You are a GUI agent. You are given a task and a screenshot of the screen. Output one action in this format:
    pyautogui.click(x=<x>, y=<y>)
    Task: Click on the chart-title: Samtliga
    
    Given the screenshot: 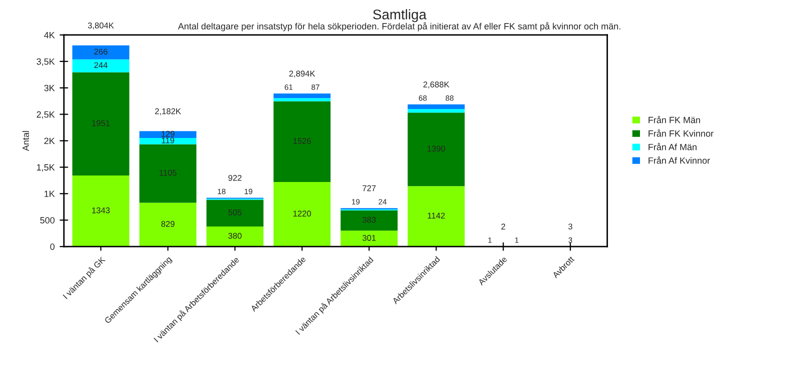 What is the action you would take?
    pyautogui.click(x=400, y=15)
    